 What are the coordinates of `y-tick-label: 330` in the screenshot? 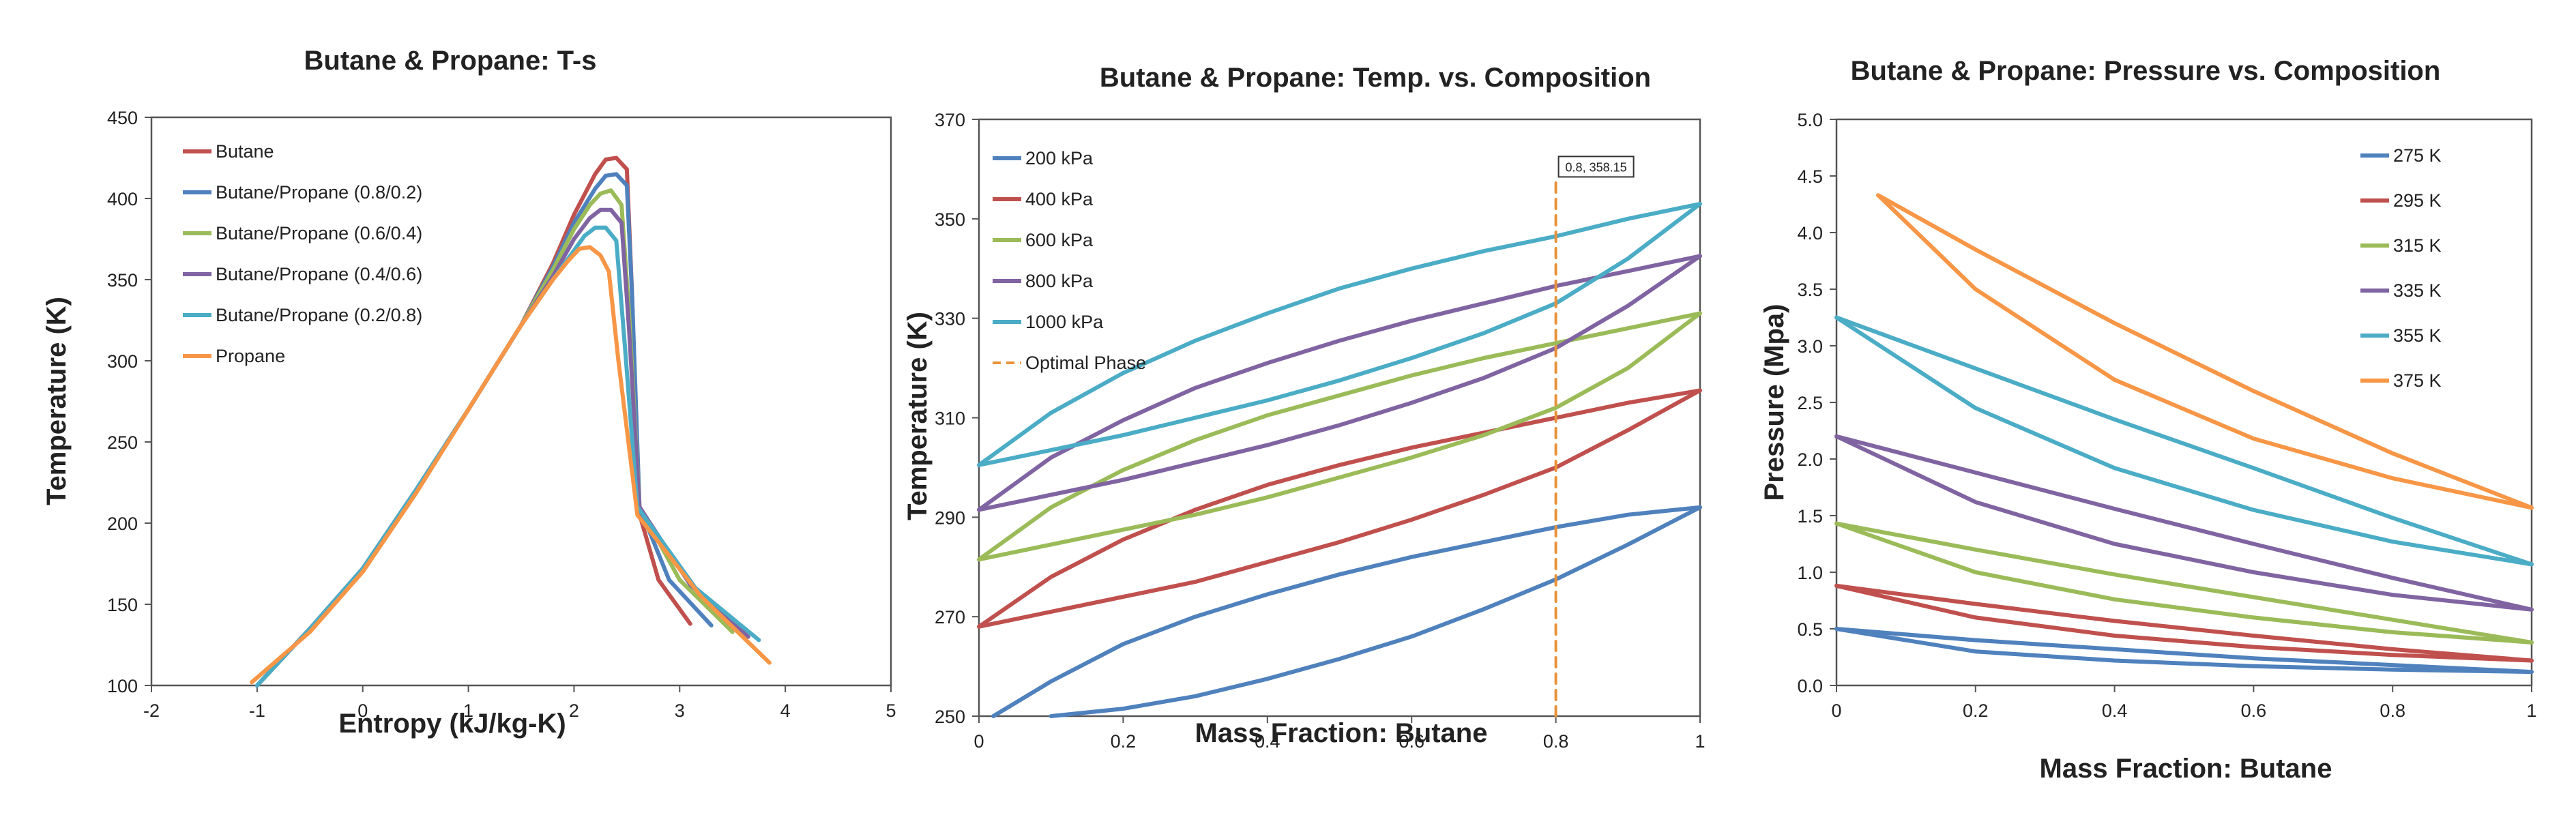 It's located at (950, 319).